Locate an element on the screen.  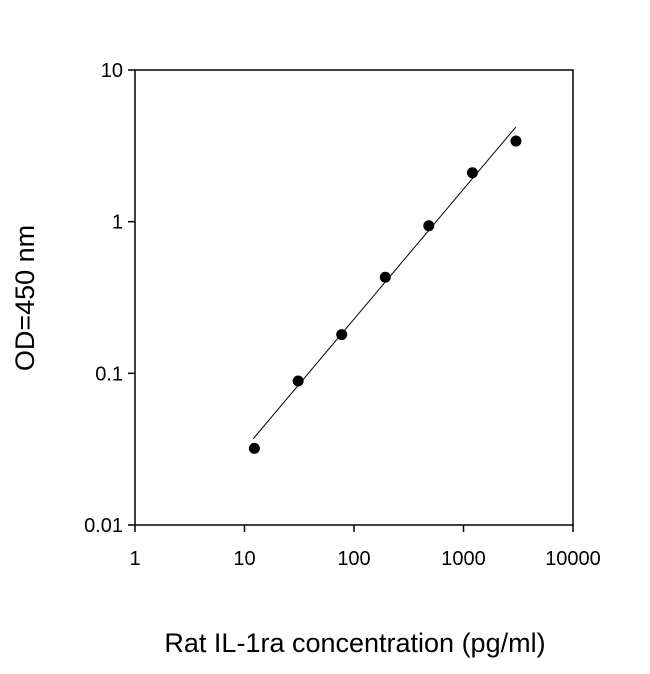
y-tick-label: 10 is located at coordinates (112, 71).